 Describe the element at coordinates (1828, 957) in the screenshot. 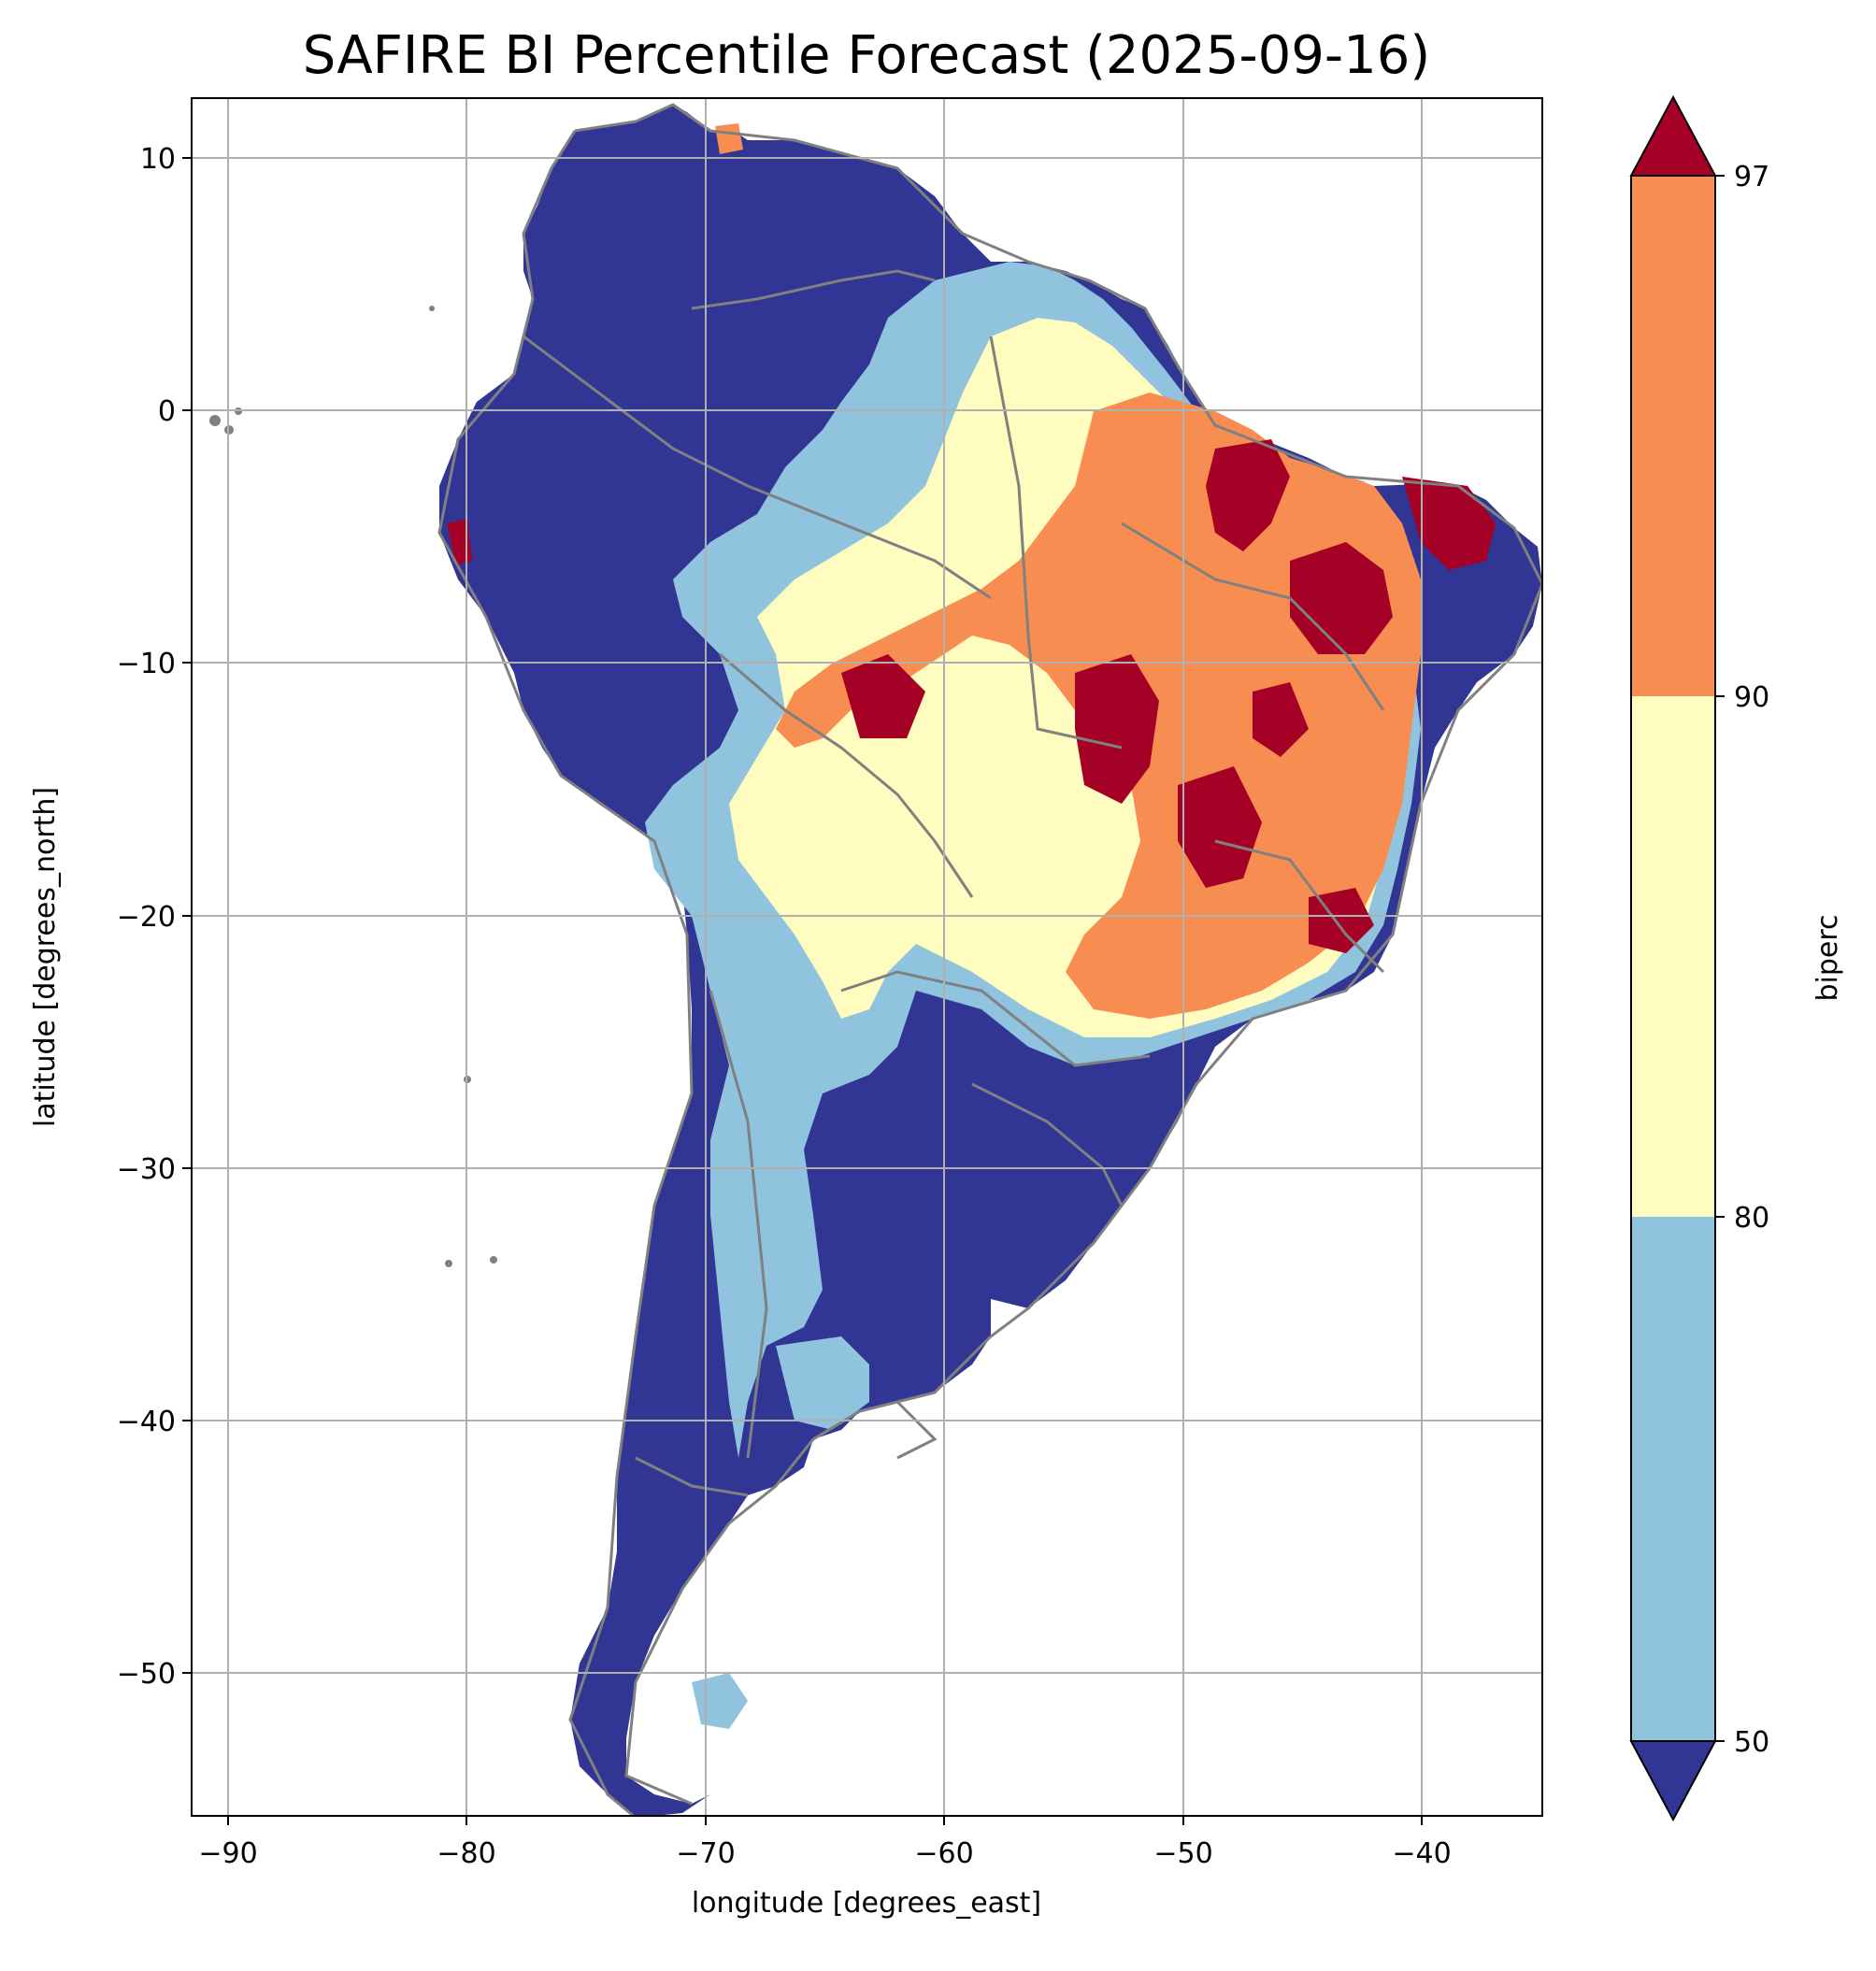

I see `colorbar-label: biperc` at that location.